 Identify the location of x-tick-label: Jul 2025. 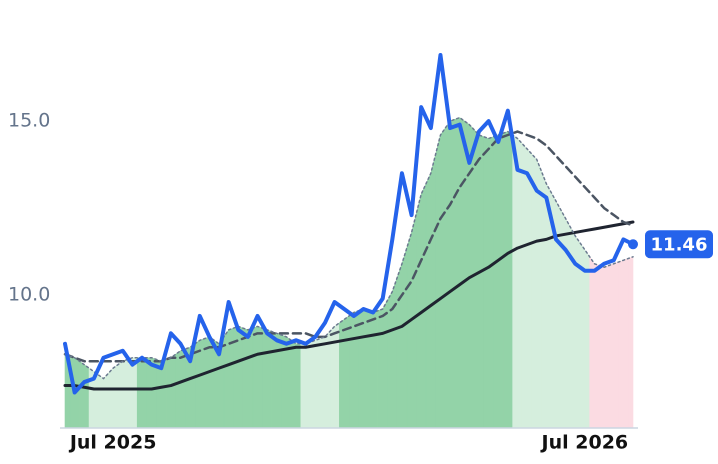
(112, 443).